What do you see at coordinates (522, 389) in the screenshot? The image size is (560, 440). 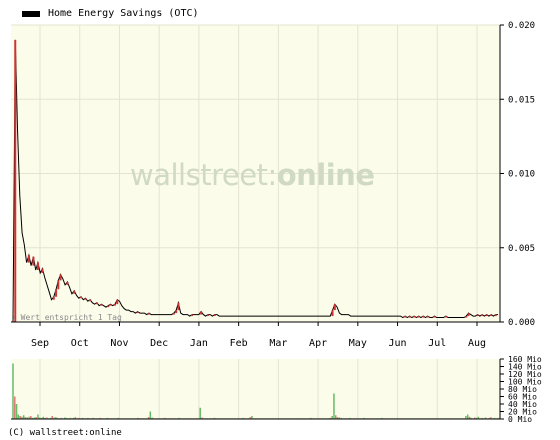 I see `volume-tick-label: 80 Mio` at bounding box center [522, 389].